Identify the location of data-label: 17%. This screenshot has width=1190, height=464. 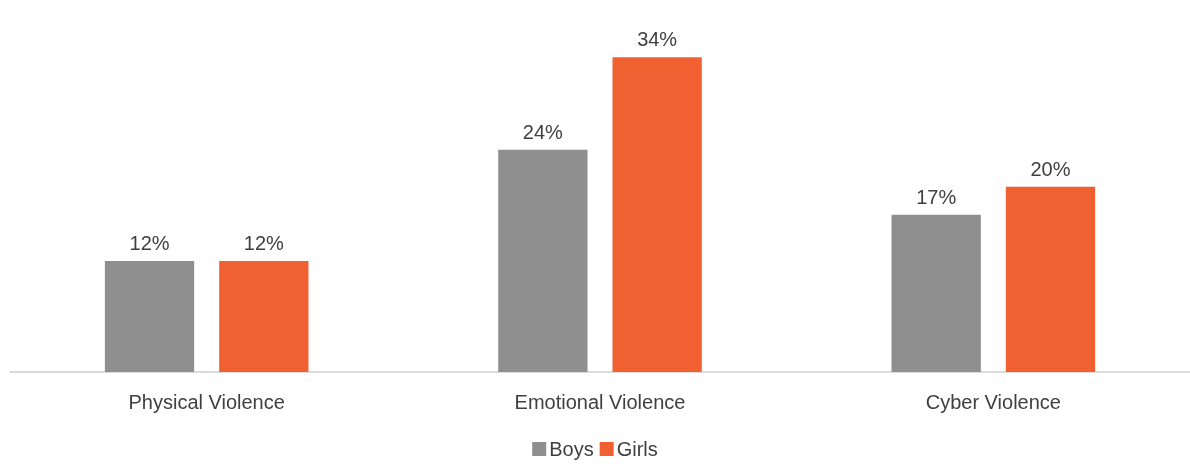
(936, 196).